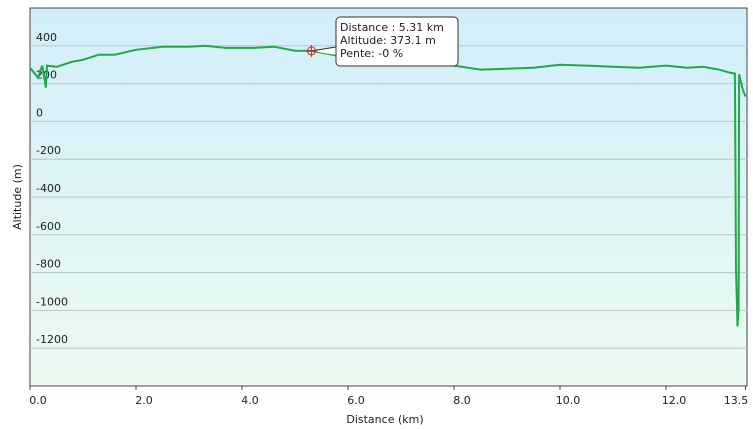 This screenshot has width=753, height=429. I want to click on y-tick-label: -800, so click(48, 264).